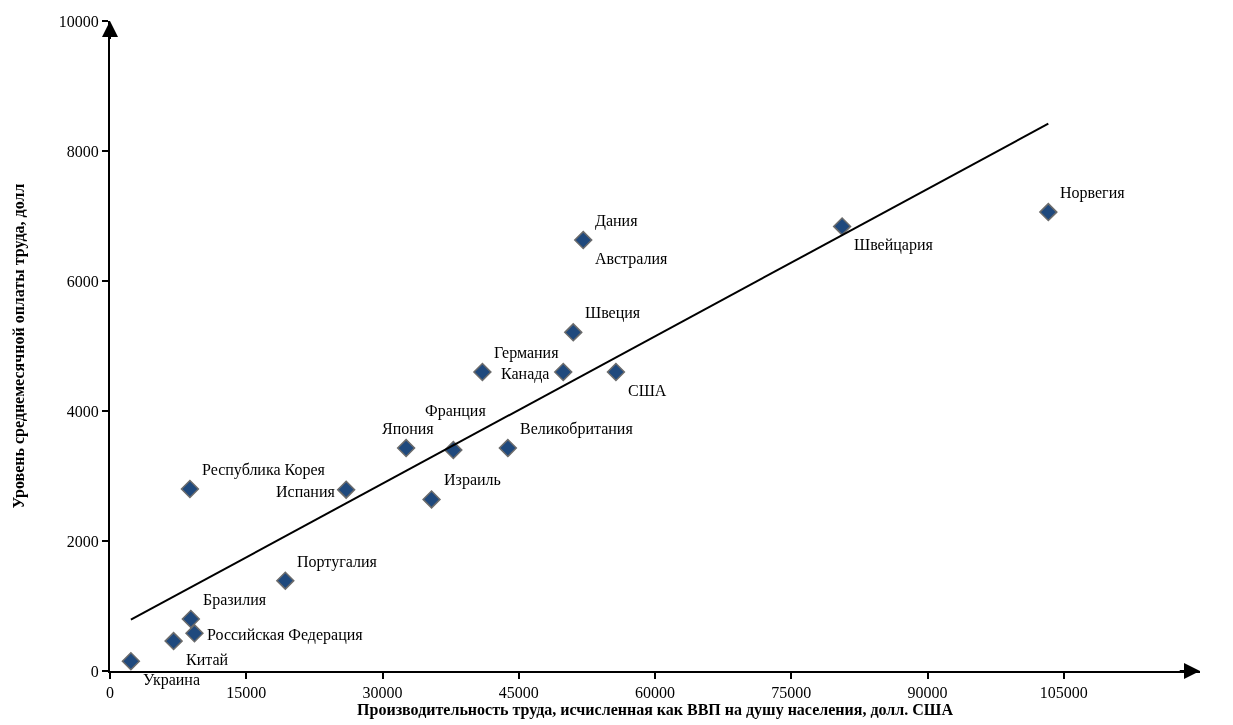 Image resolution: width=1233 pixels, height=725 pixels. Describe the element at coordinates (82, 151) in the screenshot. I see `y-tick-label: 8000` at that location.